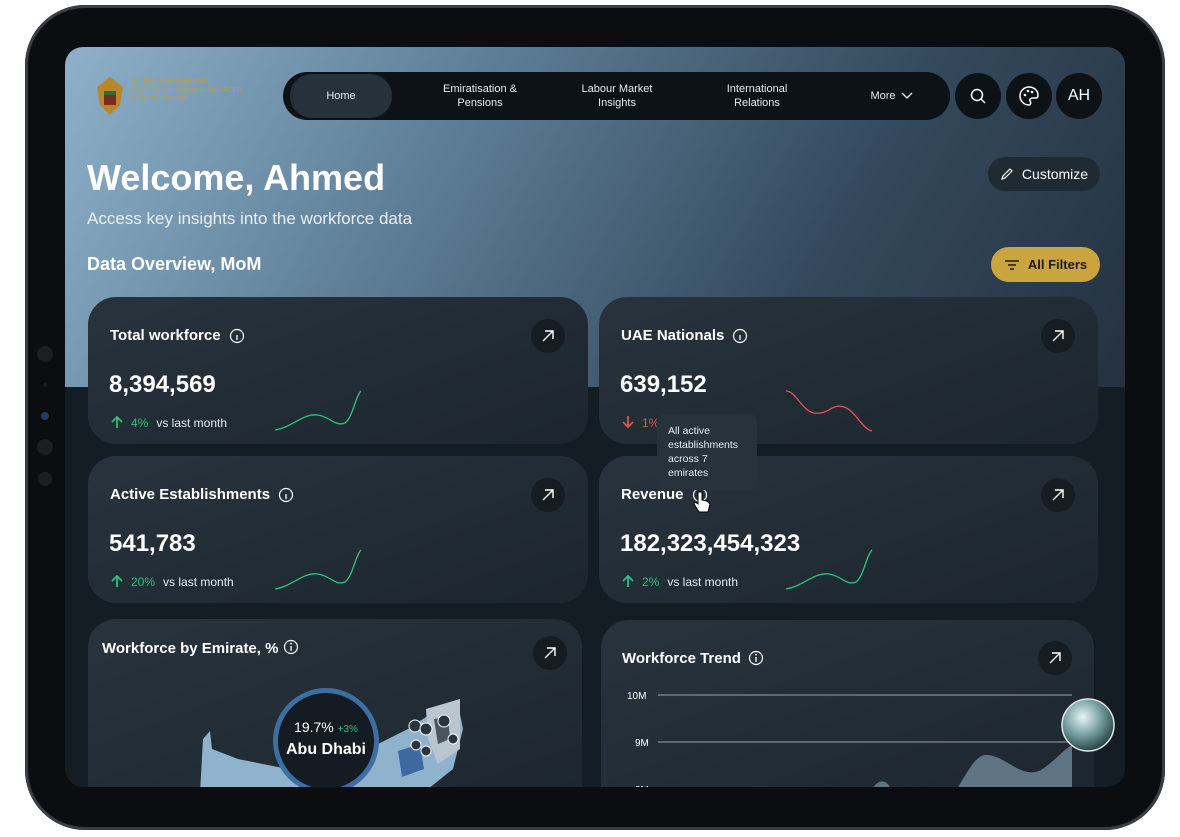  I want to click on logo-emblem, so click(110, 96).